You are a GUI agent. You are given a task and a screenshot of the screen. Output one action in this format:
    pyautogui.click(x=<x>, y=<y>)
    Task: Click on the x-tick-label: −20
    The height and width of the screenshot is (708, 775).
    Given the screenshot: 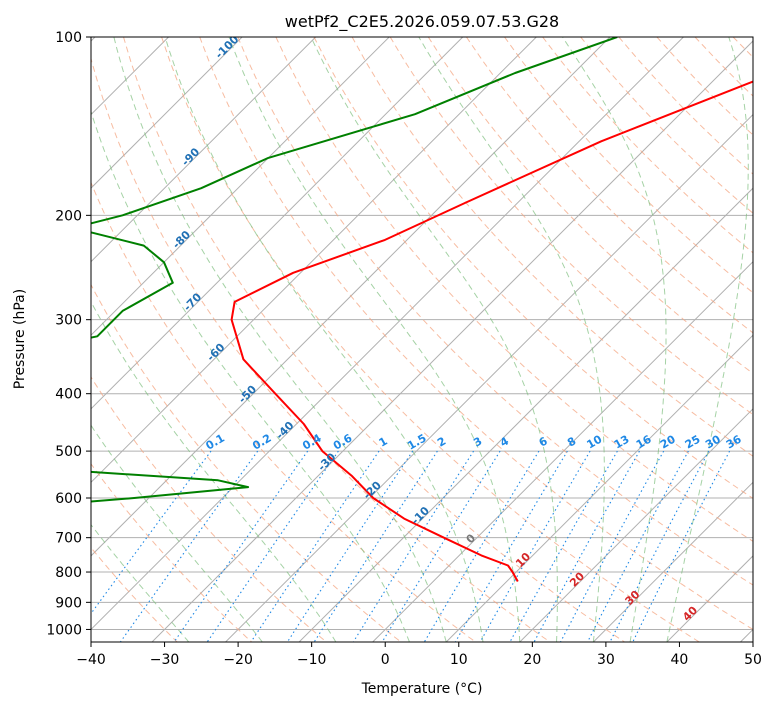 What is the action you would take?
    pyautogui.click(x=238, y=660)
    